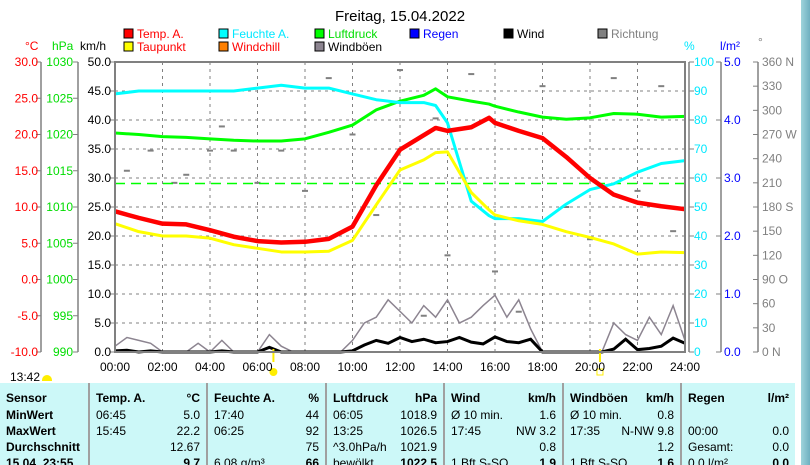 This screenshot has width=810, height=465. I want to click on legend-label: Windchill, so click(256, 47).